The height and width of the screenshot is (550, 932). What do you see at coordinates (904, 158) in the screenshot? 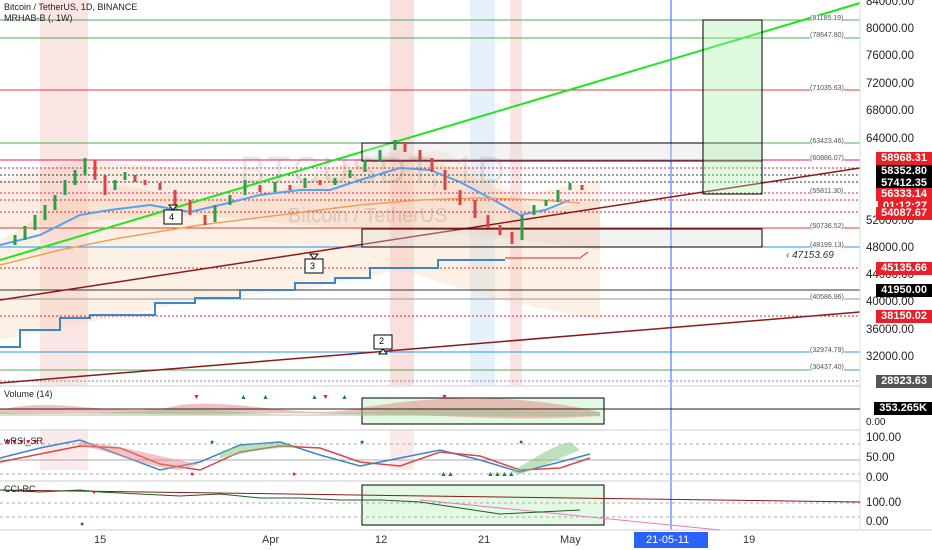
I see `price-badge: 58968.31` at bounding box center [904, 158].